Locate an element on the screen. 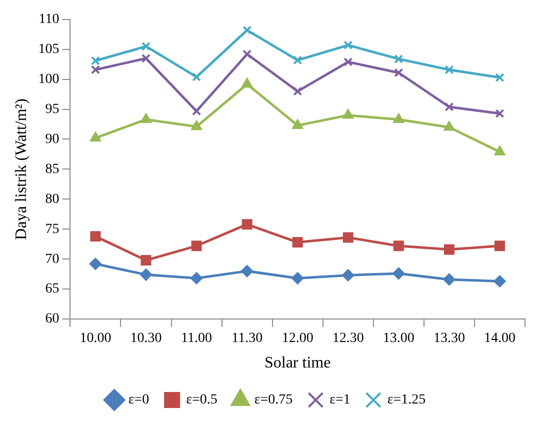 This screenshot has width=543, height=425. x-tick-label: 13.00 is located at coordinates (398, 338).